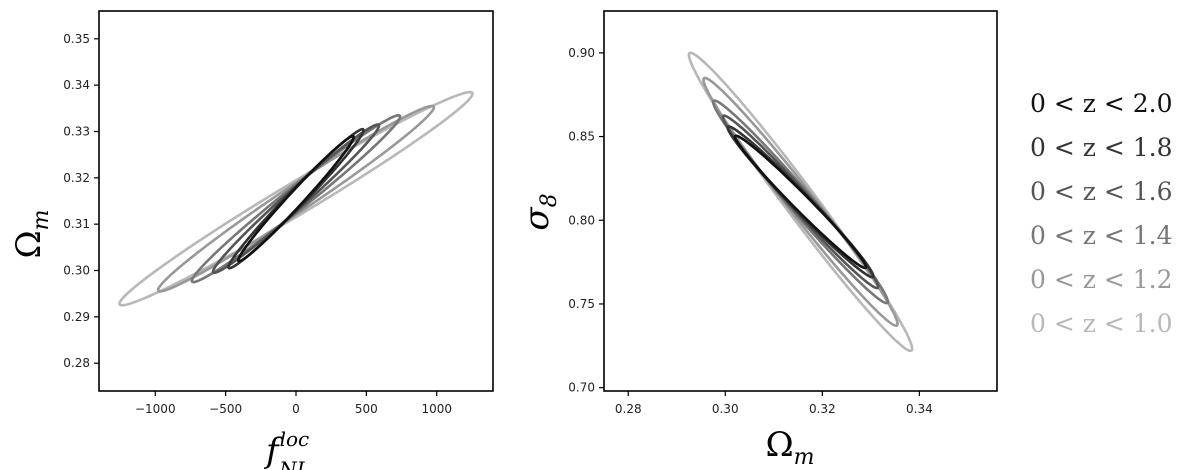 The width and height of the screenshot is (1200, 470). I want to click on left-y-tick-label: 0.30, so click(76, 271).